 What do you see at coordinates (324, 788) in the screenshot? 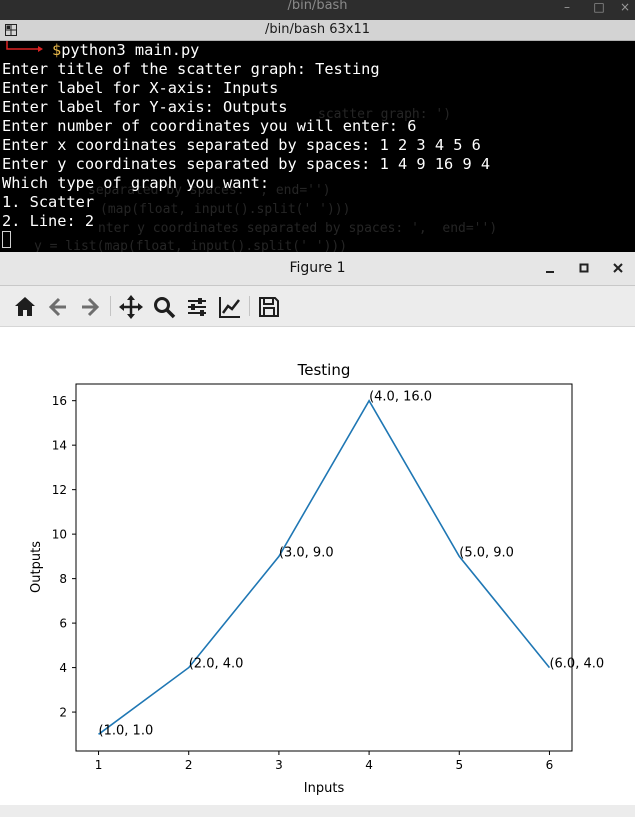
I see `x-axis-label: Inputs` at bounding box center [324, 788].